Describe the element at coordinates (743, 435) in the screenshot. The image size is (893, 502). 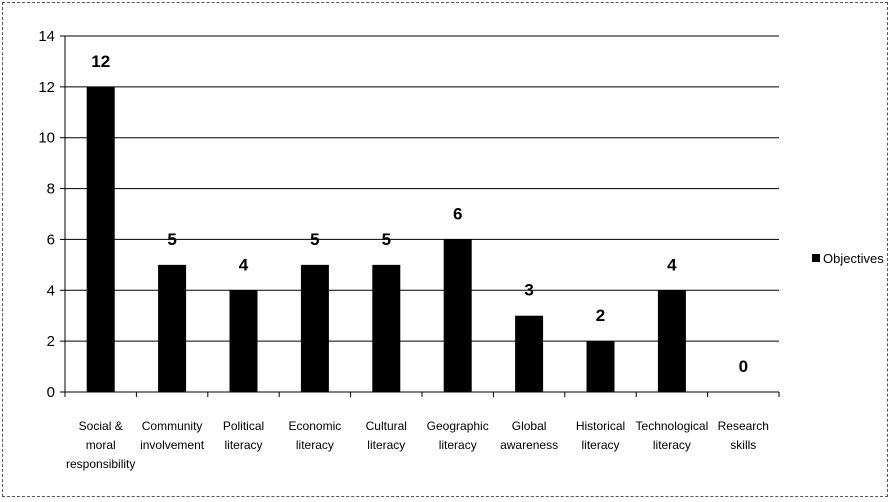
I see `x-category-label: Research skills` at that location.